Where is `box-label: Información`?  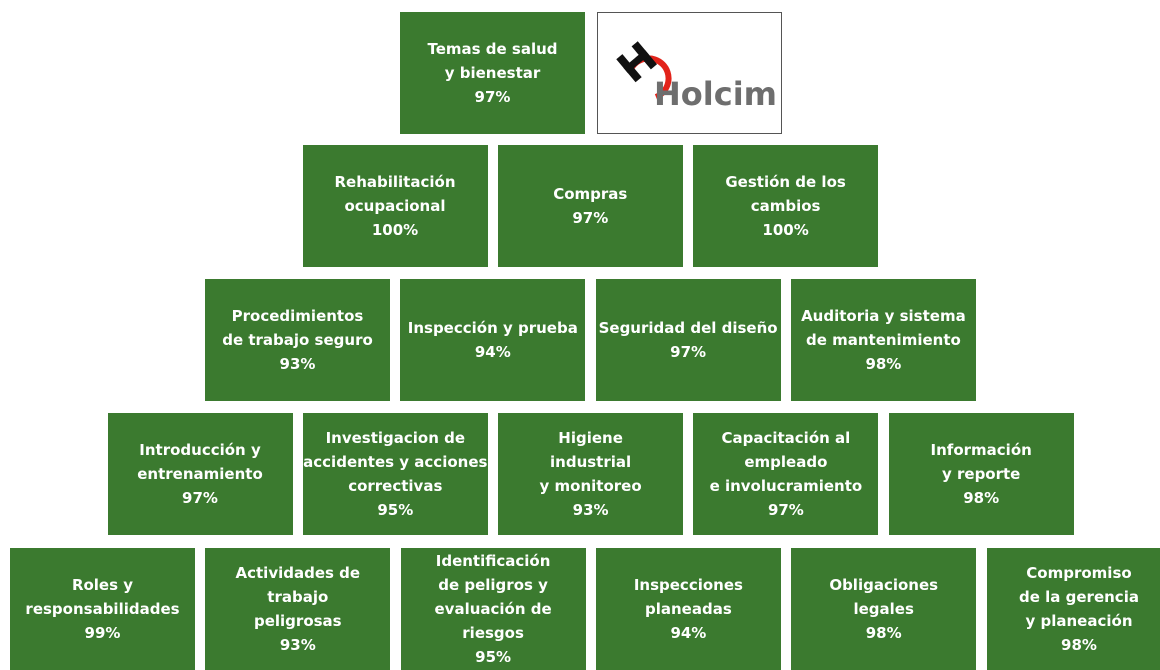 box-label: Información is located at coordinates (981, 450).